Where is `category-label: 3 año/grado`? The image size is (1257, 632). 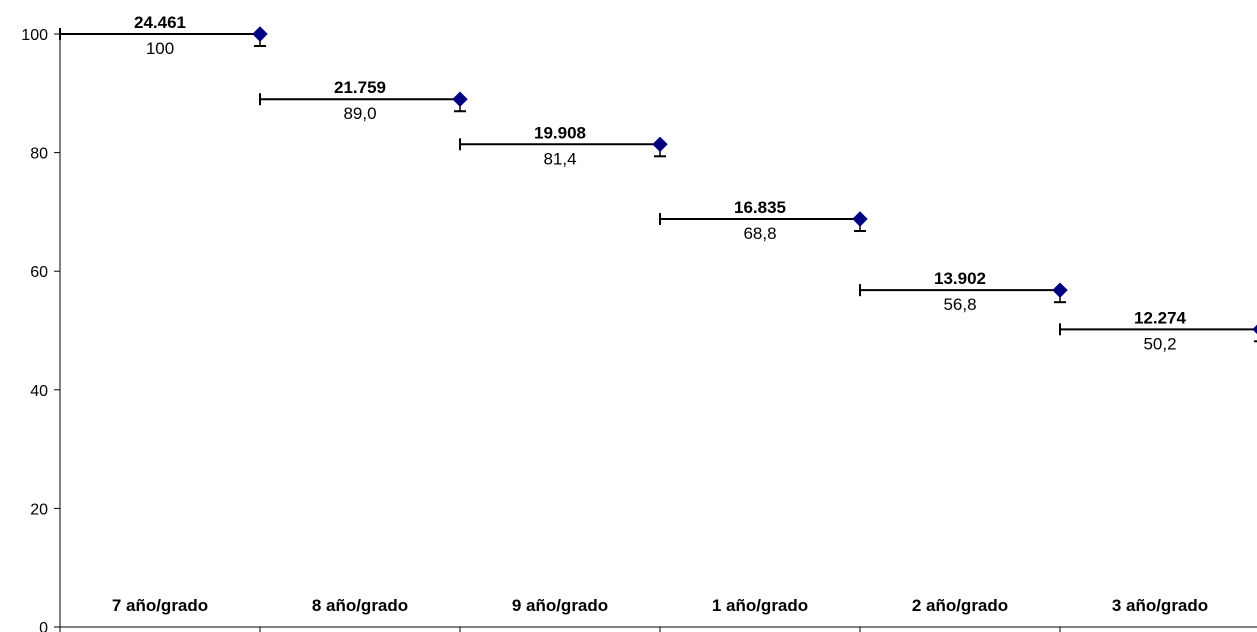 category-label: 3 año/grado is located at coordinates (1160, 605).